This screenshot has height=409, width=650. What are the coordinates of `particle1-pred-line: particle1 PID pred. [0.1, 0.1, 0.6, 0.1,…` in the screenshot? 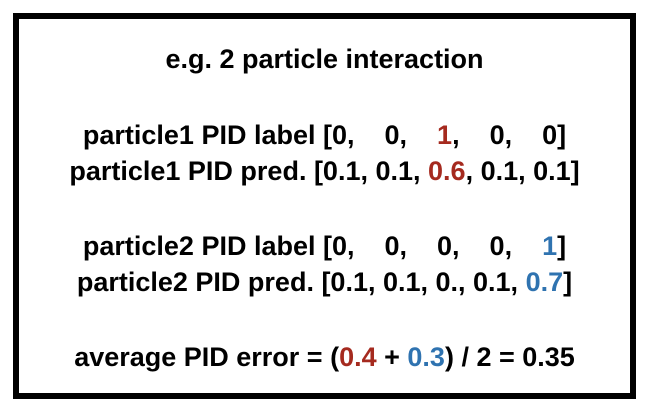 It's located at (324, 171).